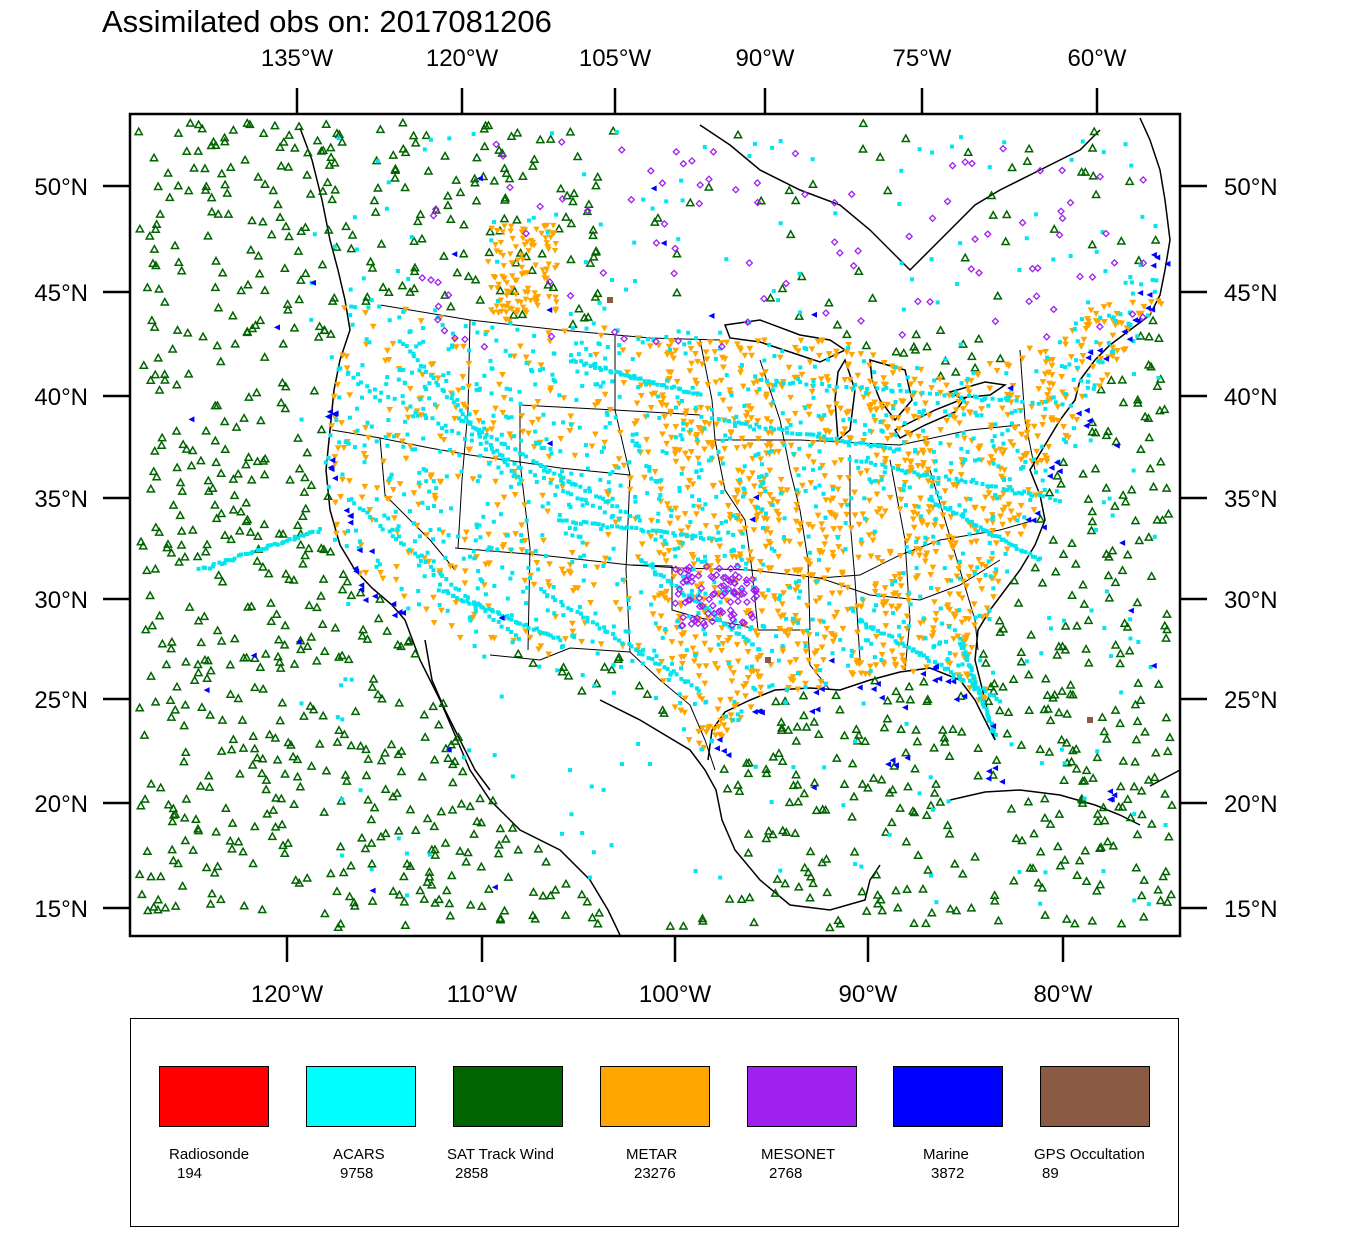 The height and width of the screenshot is (1250, 1350). What do you see at coordinates (765, 58) in the screenshot?
I see `top-tick-label: 90°W` at bounding box center [765, 58].